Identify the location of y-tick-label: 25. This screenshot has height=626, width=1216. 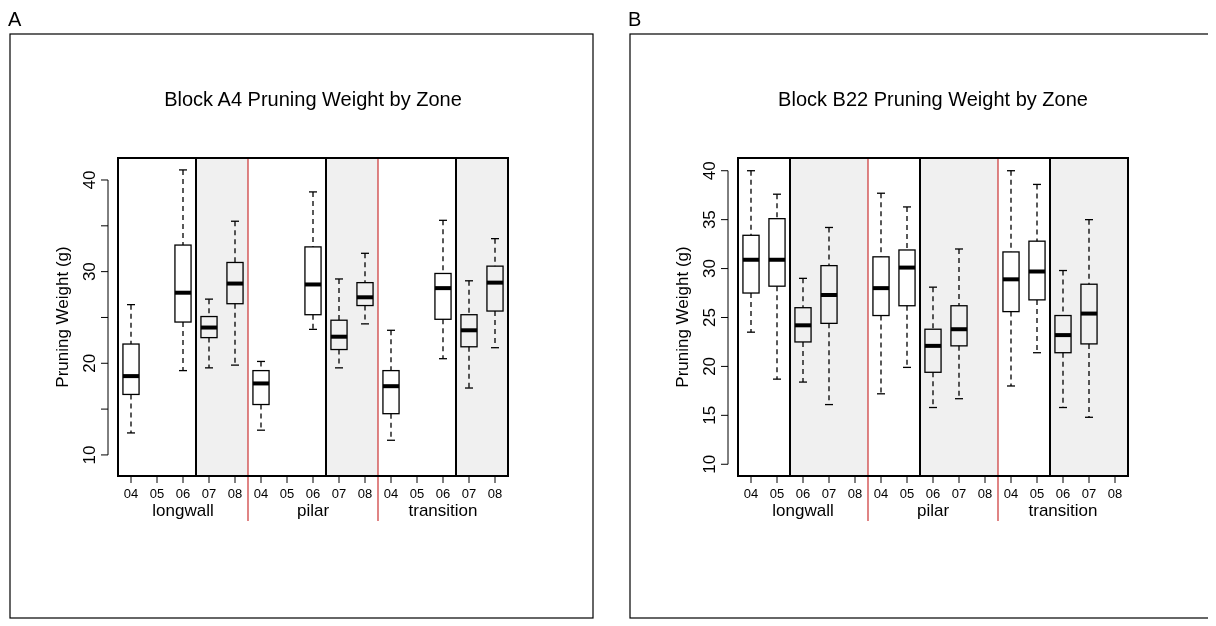
(709, 317).